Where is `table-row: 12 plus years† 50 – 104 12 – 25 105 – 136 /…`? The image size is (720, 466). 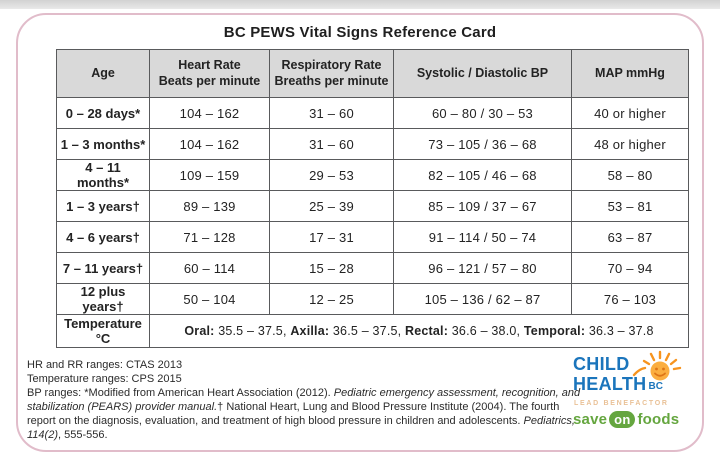 table-row: 12 plus years† 50 – 104 12 – 25 105 – 136 /… is located at coordinates (372, 299).